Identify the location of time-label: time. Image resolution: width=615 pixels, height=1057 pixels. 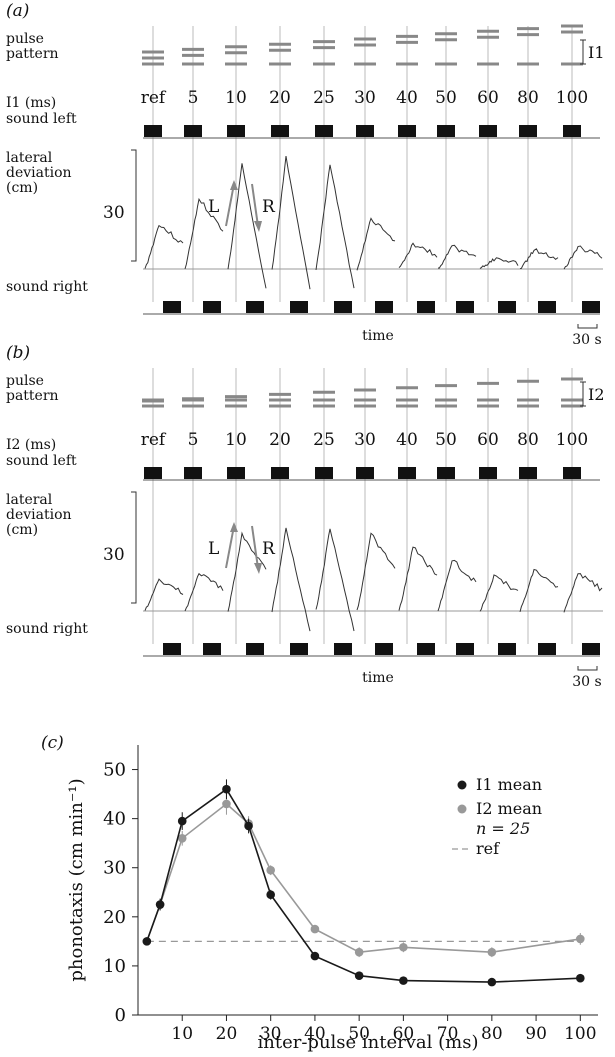
(378, 678).